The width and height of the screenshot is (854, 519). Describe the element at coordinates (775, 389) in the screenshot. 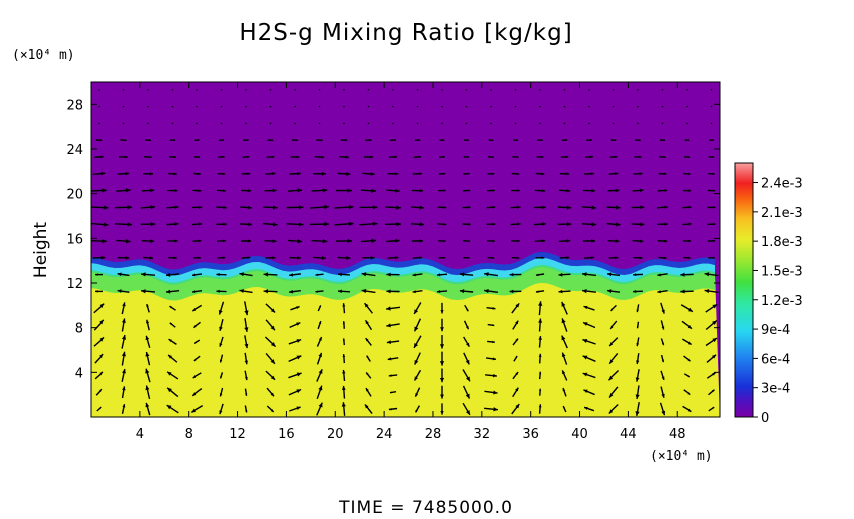

I see `colorbar-tick-label: 3e-4` at that location.